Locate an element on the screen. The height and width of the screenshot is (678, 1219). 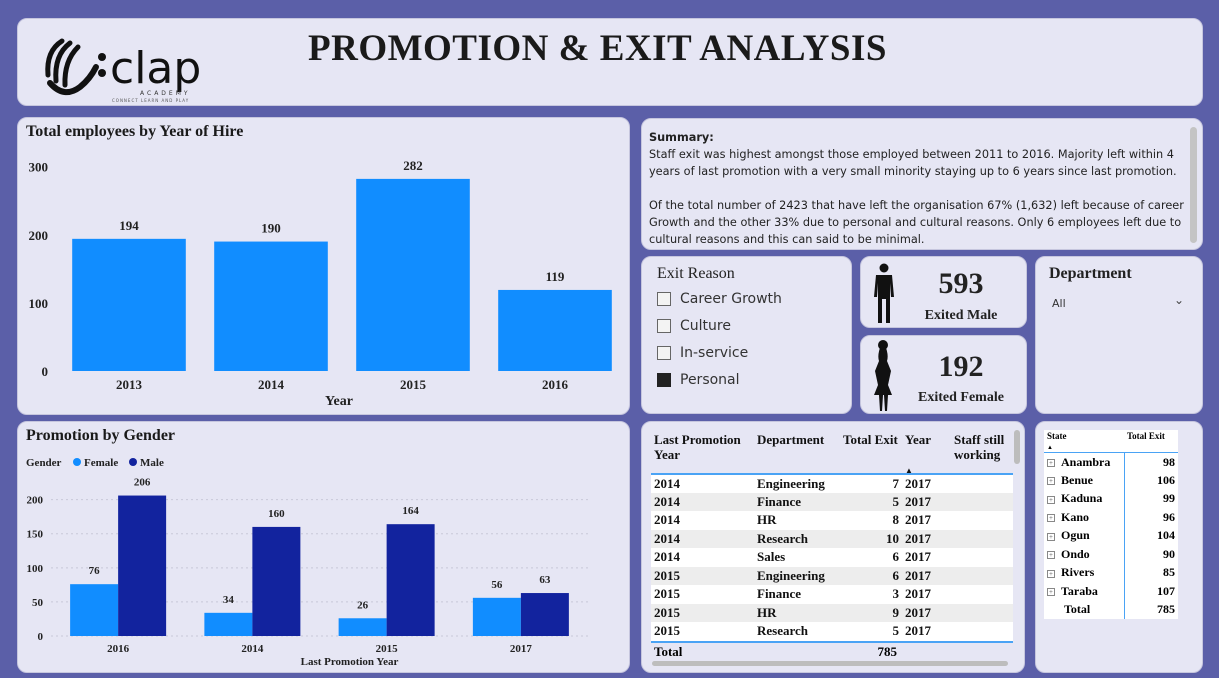
table-row: 2015 Finance 3 2017 is located at coordinates (832, 594).